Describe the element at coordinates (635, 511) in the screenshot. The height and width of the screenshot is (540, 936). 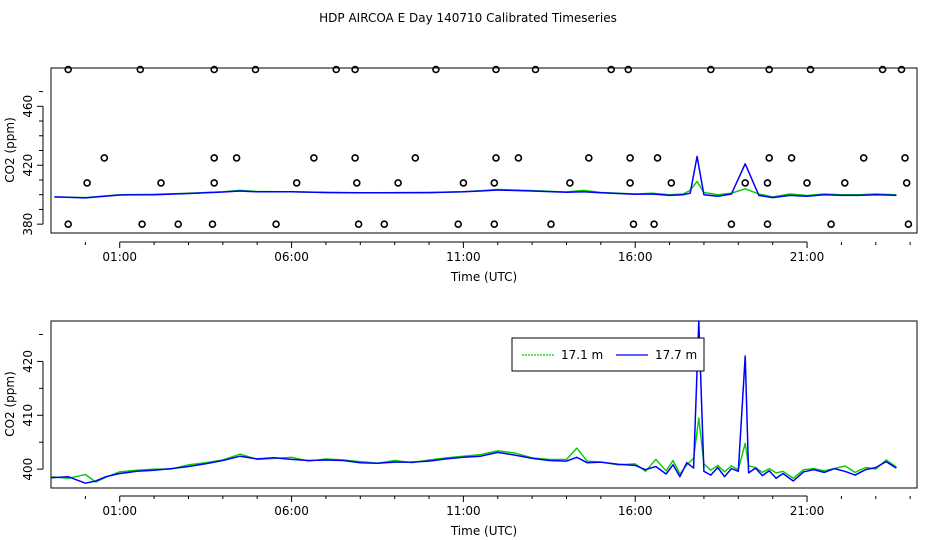
I see `bottom-x-tick-label: 16:00` at that location.